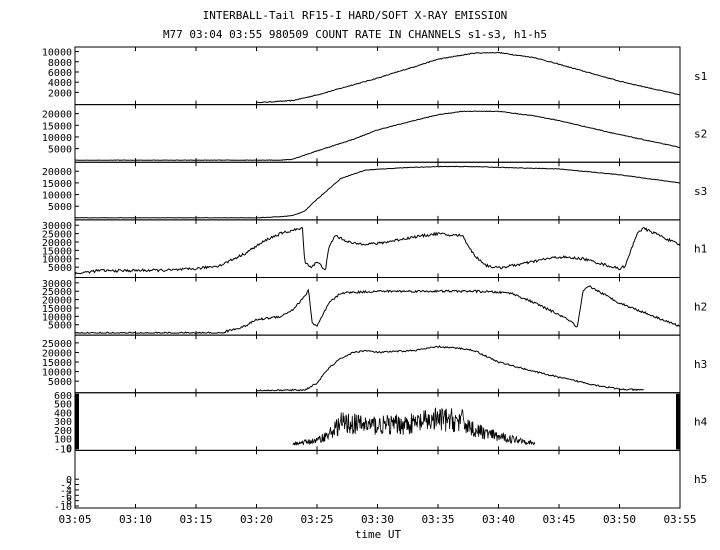  What do you see at coordinates (678, 421) in the screenshot?
I see `edge-bar-right` at bounding box center [678, 421].